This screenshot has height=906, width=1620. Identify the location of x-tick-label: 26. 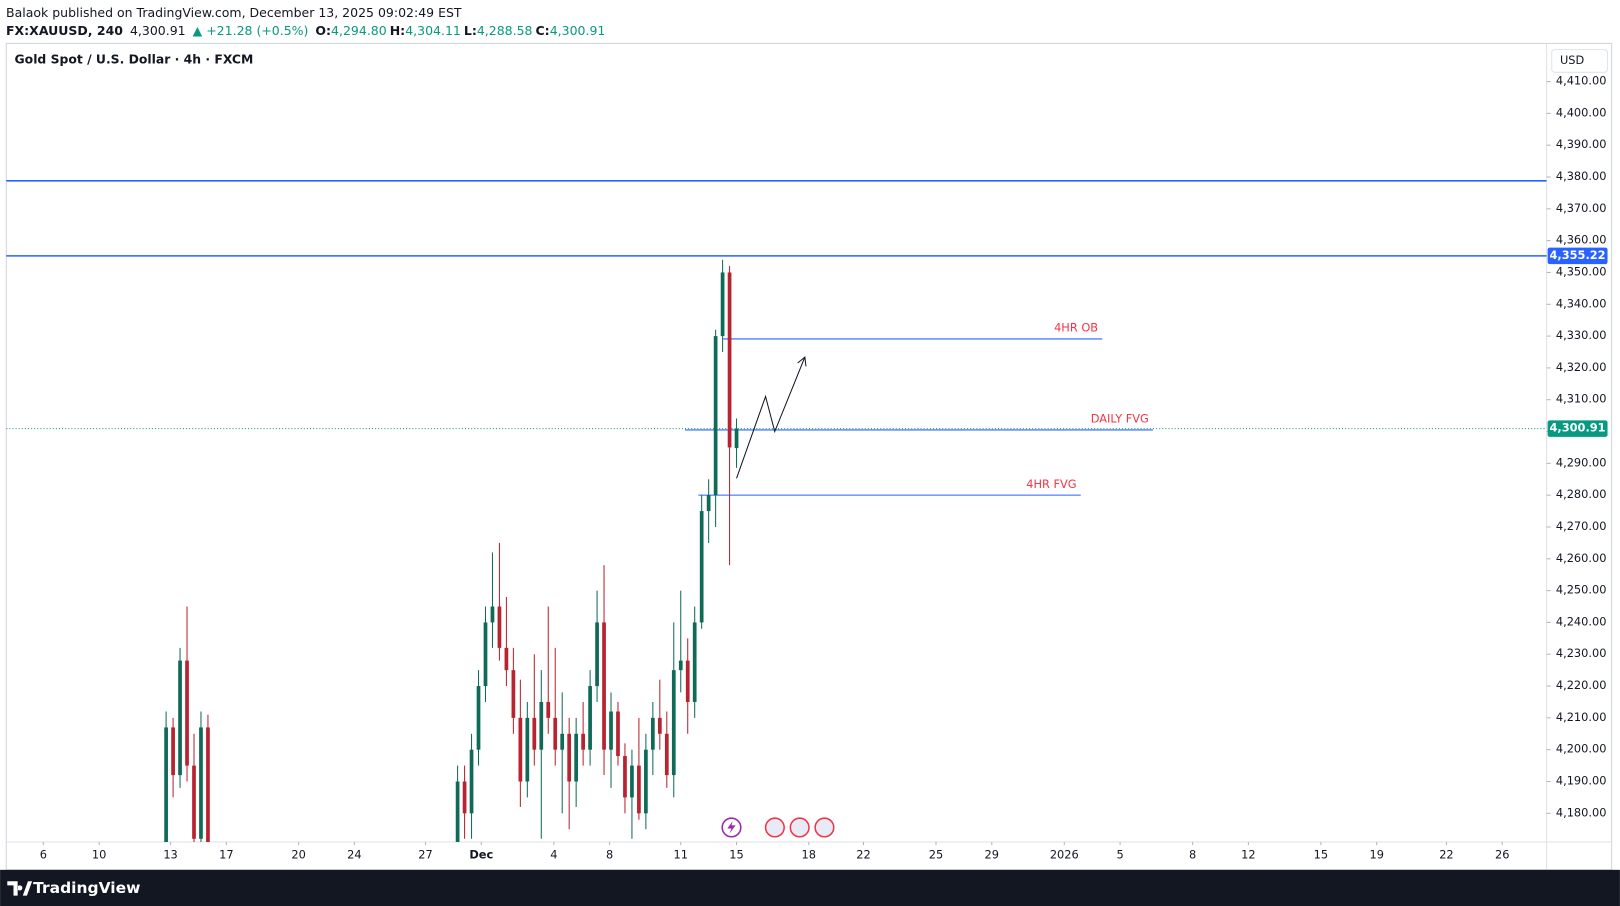
(1502, 854).